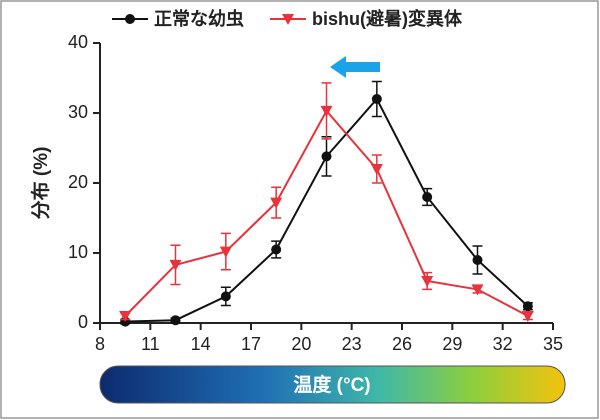  What do you see at coordinates (553, 344) in the screenshot?
I see `x-tick-label: 35` at bounding box center [553, 344].